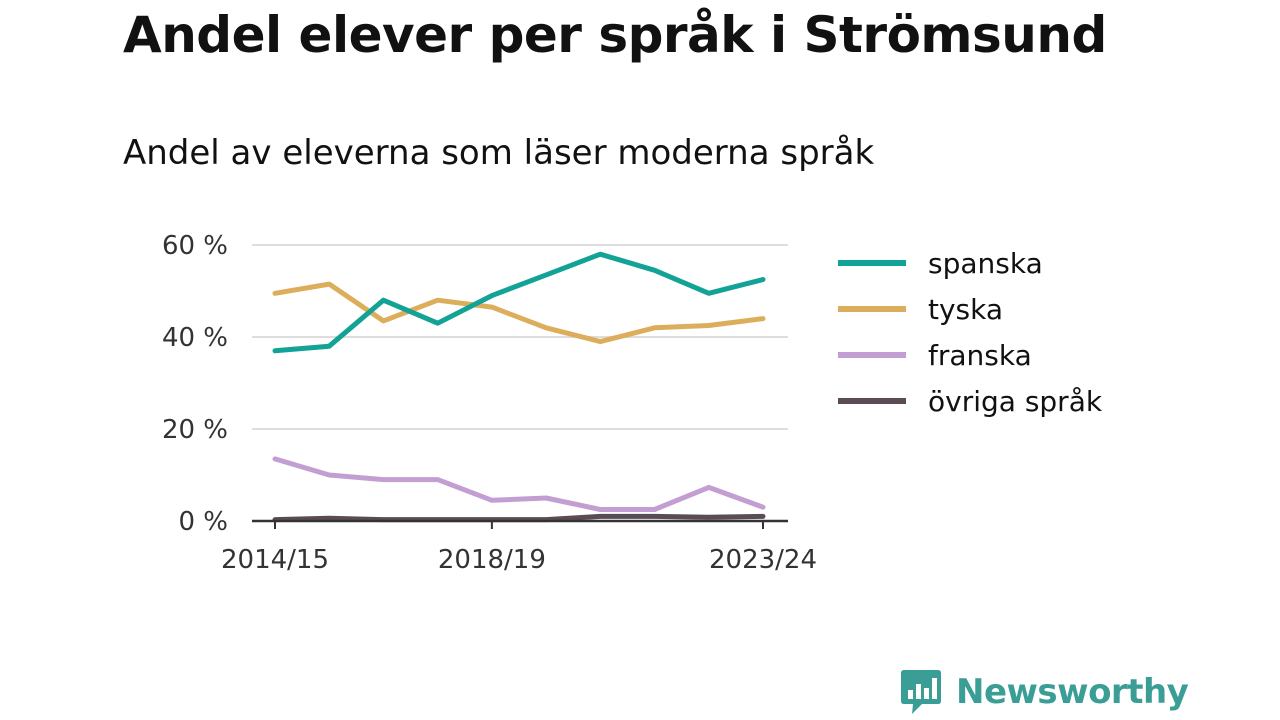  What do you see at coordinates (980, 355) in the screenshot?
I see `legend-label-franska: franska` at bounding box center [980, 355].